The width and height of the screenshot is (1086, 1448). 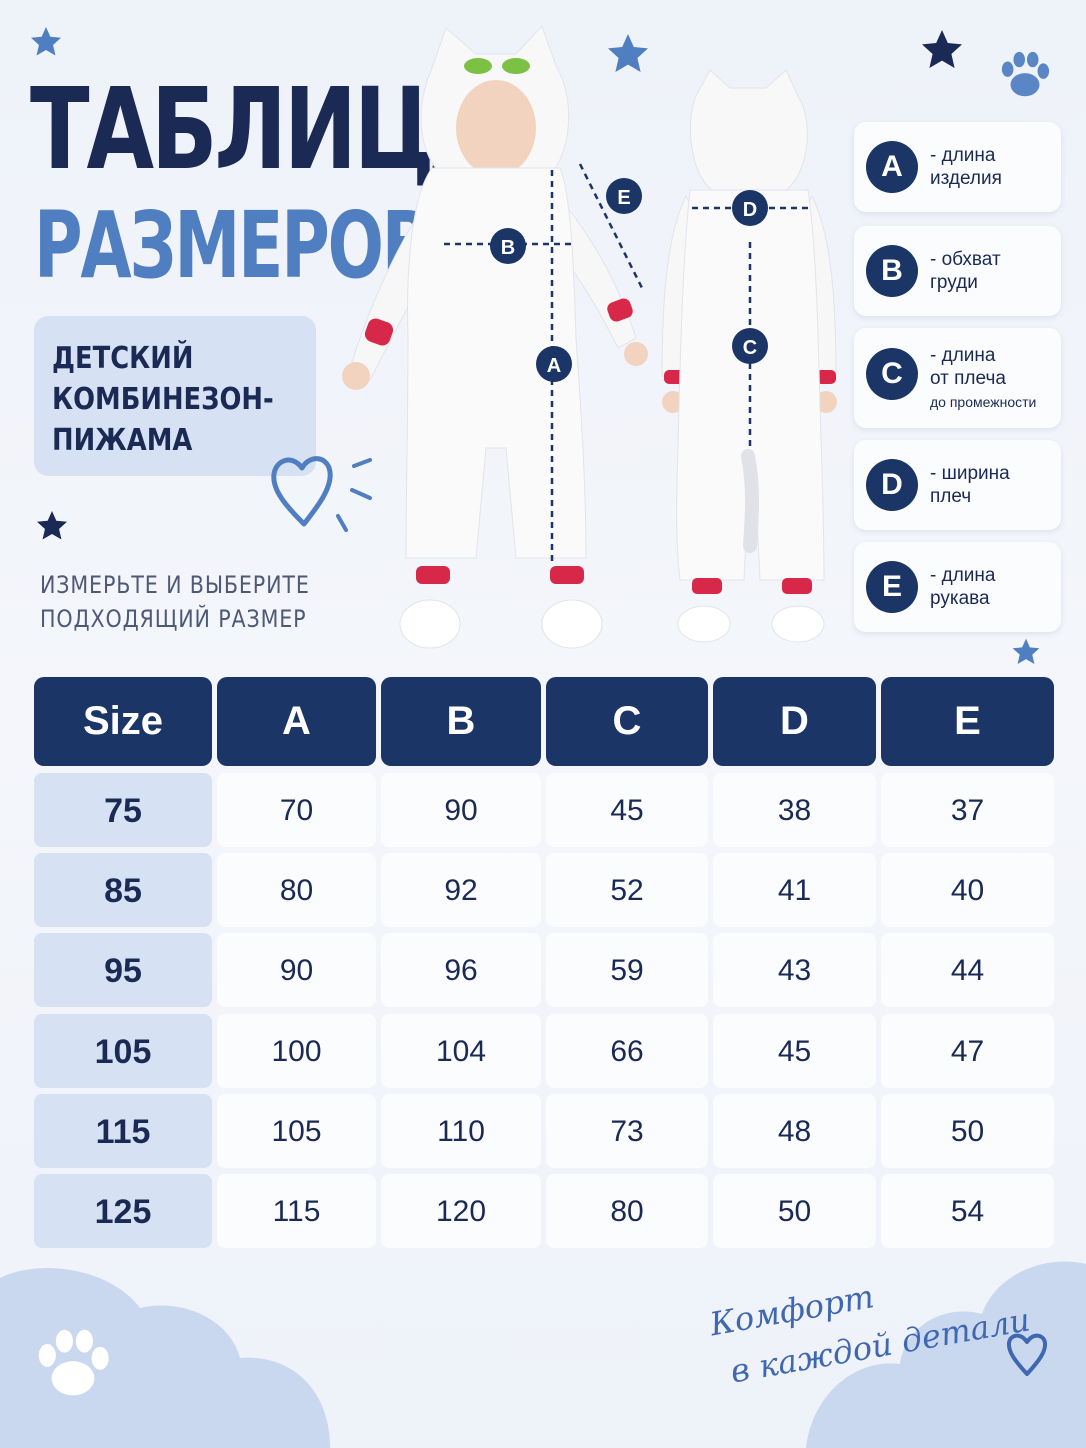 I want to click on marker-c: C, so click(x=750, y=346).